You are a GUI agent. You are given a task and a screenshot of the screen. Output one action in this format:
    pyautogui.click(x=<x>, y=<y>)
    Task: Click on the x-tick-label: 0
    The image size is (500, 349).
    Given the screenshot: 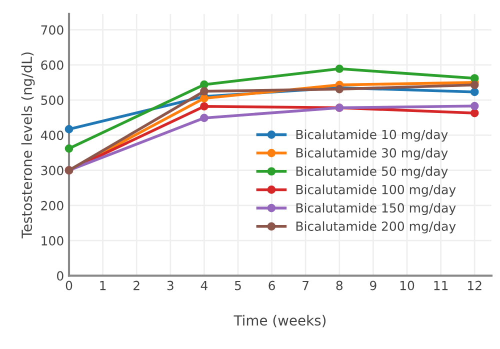 What is the action you would take?
    pyautogui.click(x=69, y=285)
    